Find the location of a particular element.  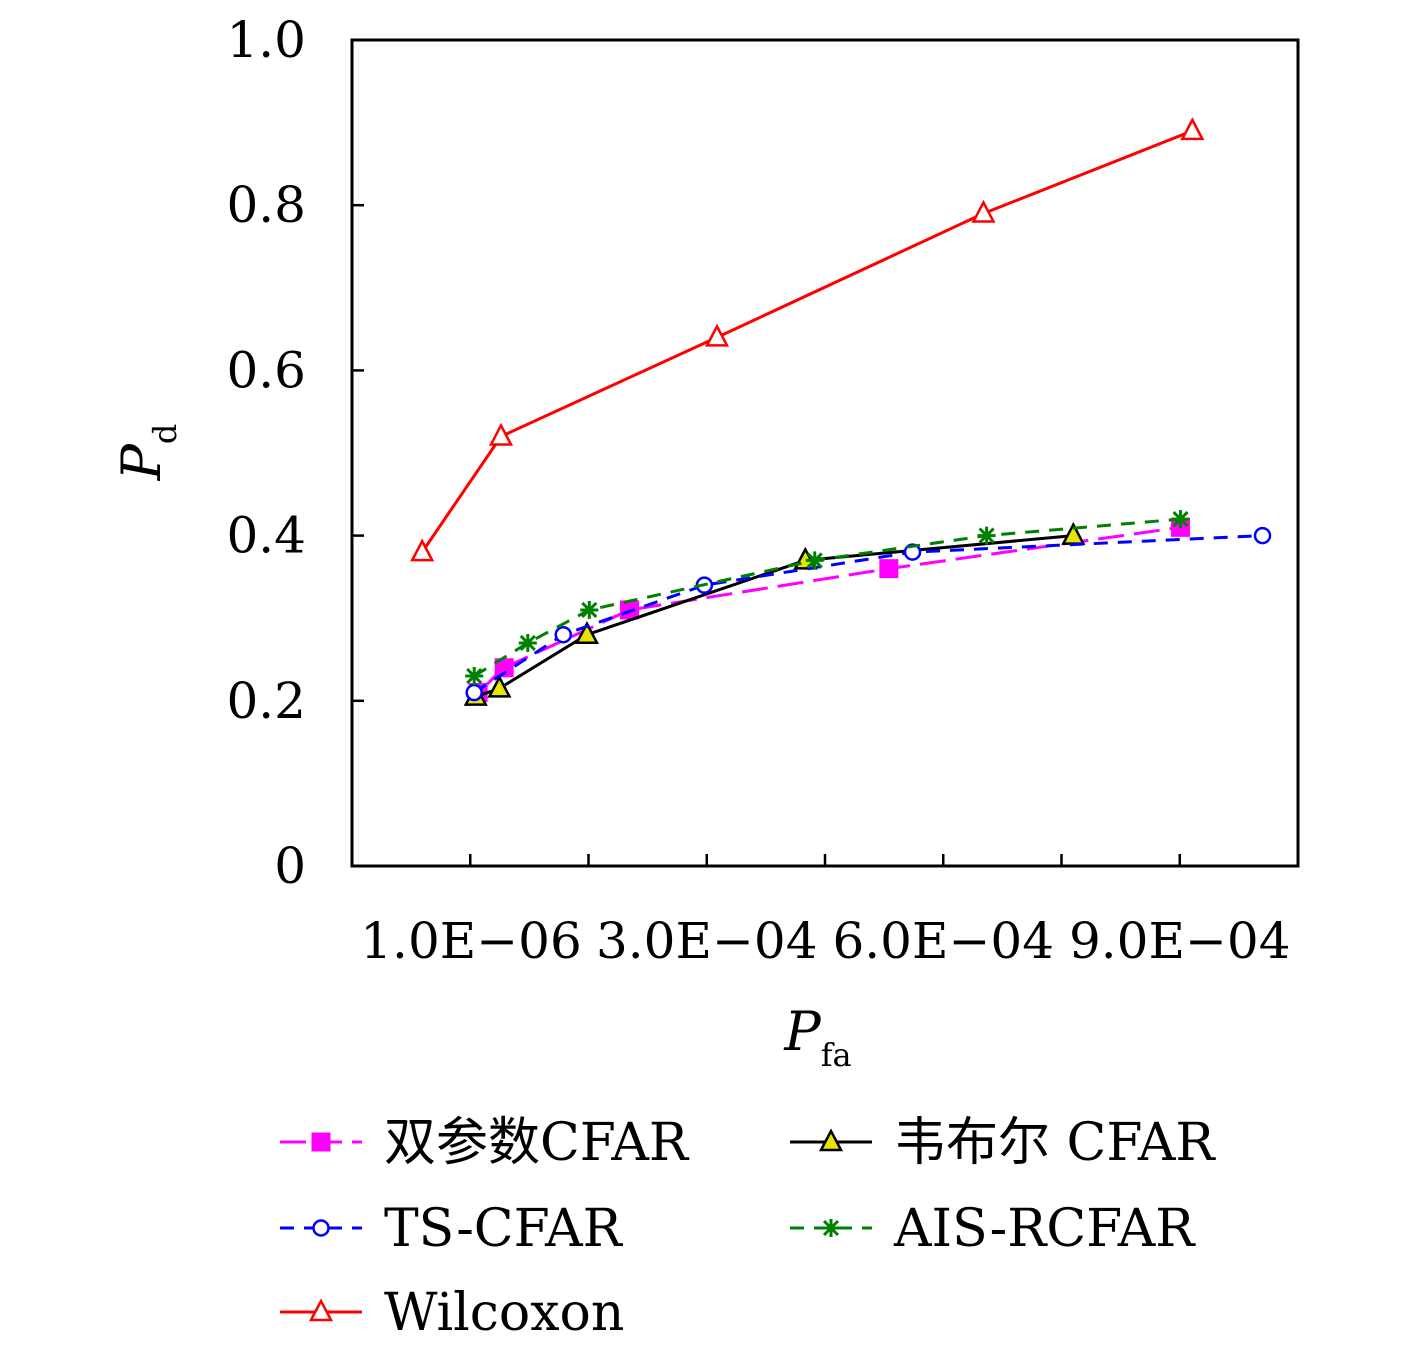

legend-label: TS-CFAR is located at coordinates (504, 1229).